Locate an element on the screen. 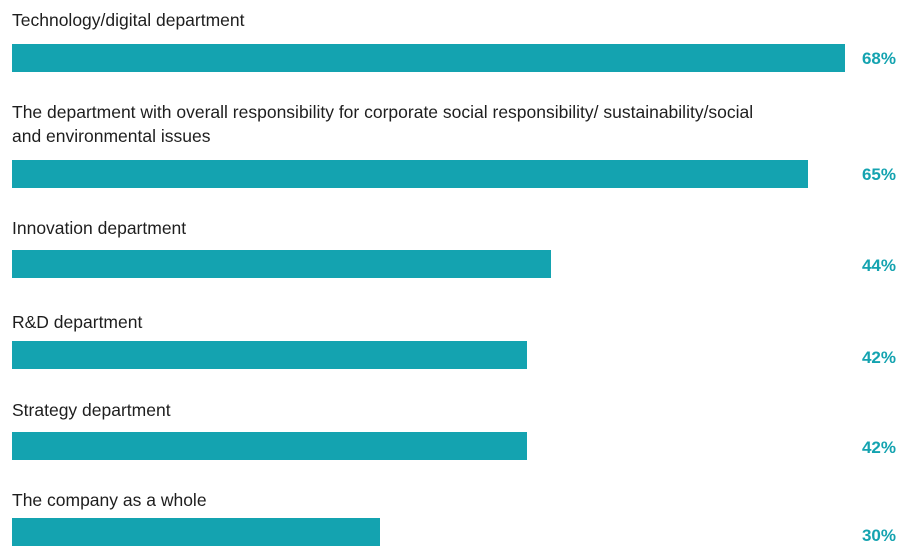 This screenshot has width=909, height=546. category-label: The company as a whole is located at coordinates (109, 500).